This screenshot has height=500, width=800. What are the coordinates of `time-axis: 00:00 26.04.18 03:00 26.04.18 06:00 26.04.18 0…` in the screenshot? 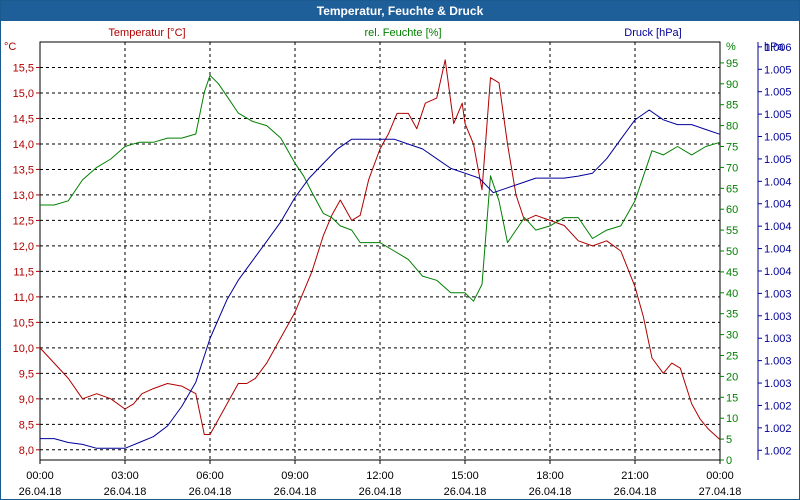 It's located at (380, 479).